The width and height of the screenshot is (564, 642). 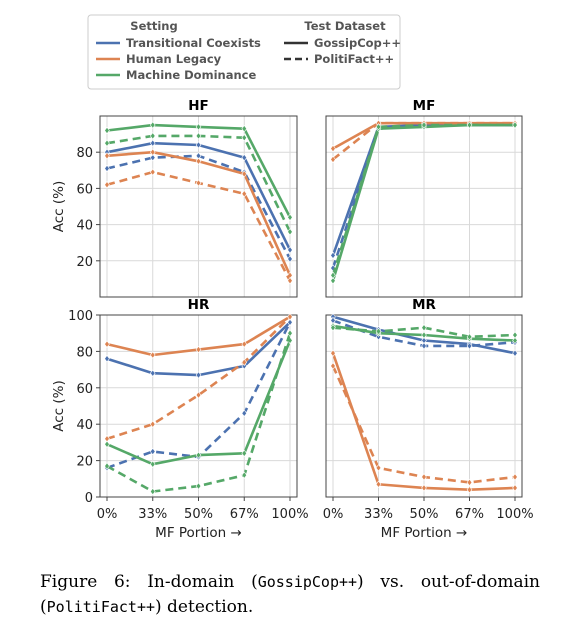 I want to click on series-transitional-coexists-dashed, so click(x=198, y=207).